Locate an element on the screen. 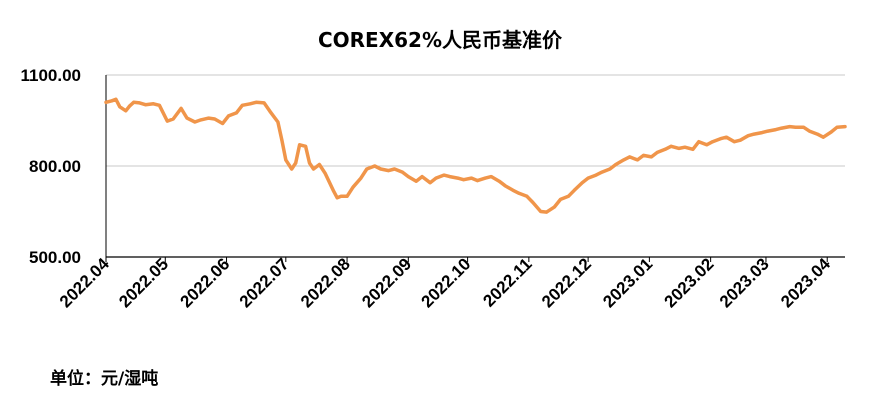 This screenshot has height=414, width=880. x-tick-label: 2022.12 is located at coordinates (566, 282).